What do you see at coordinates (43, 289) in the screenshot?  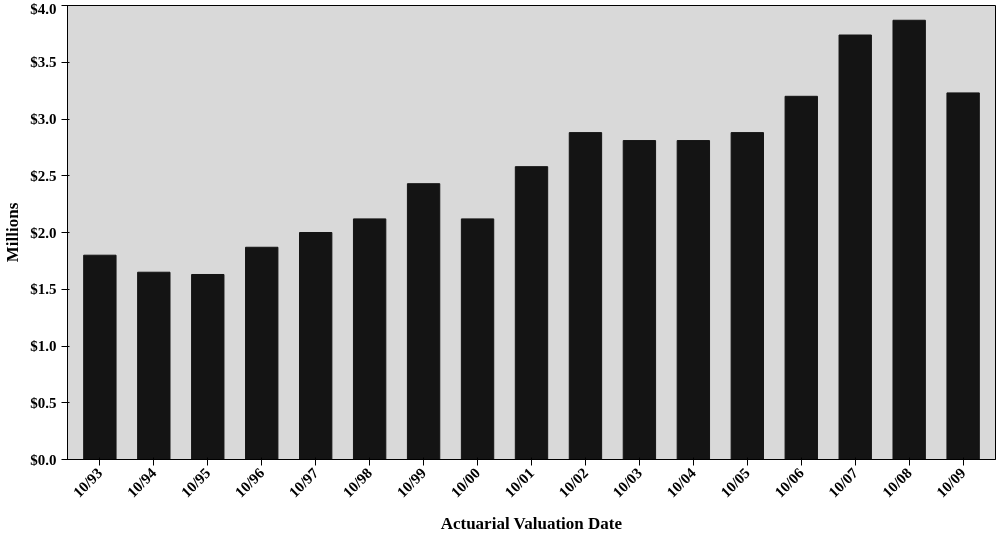 I see `y-tick-label: $1.5` at bounding box center [43, 289].